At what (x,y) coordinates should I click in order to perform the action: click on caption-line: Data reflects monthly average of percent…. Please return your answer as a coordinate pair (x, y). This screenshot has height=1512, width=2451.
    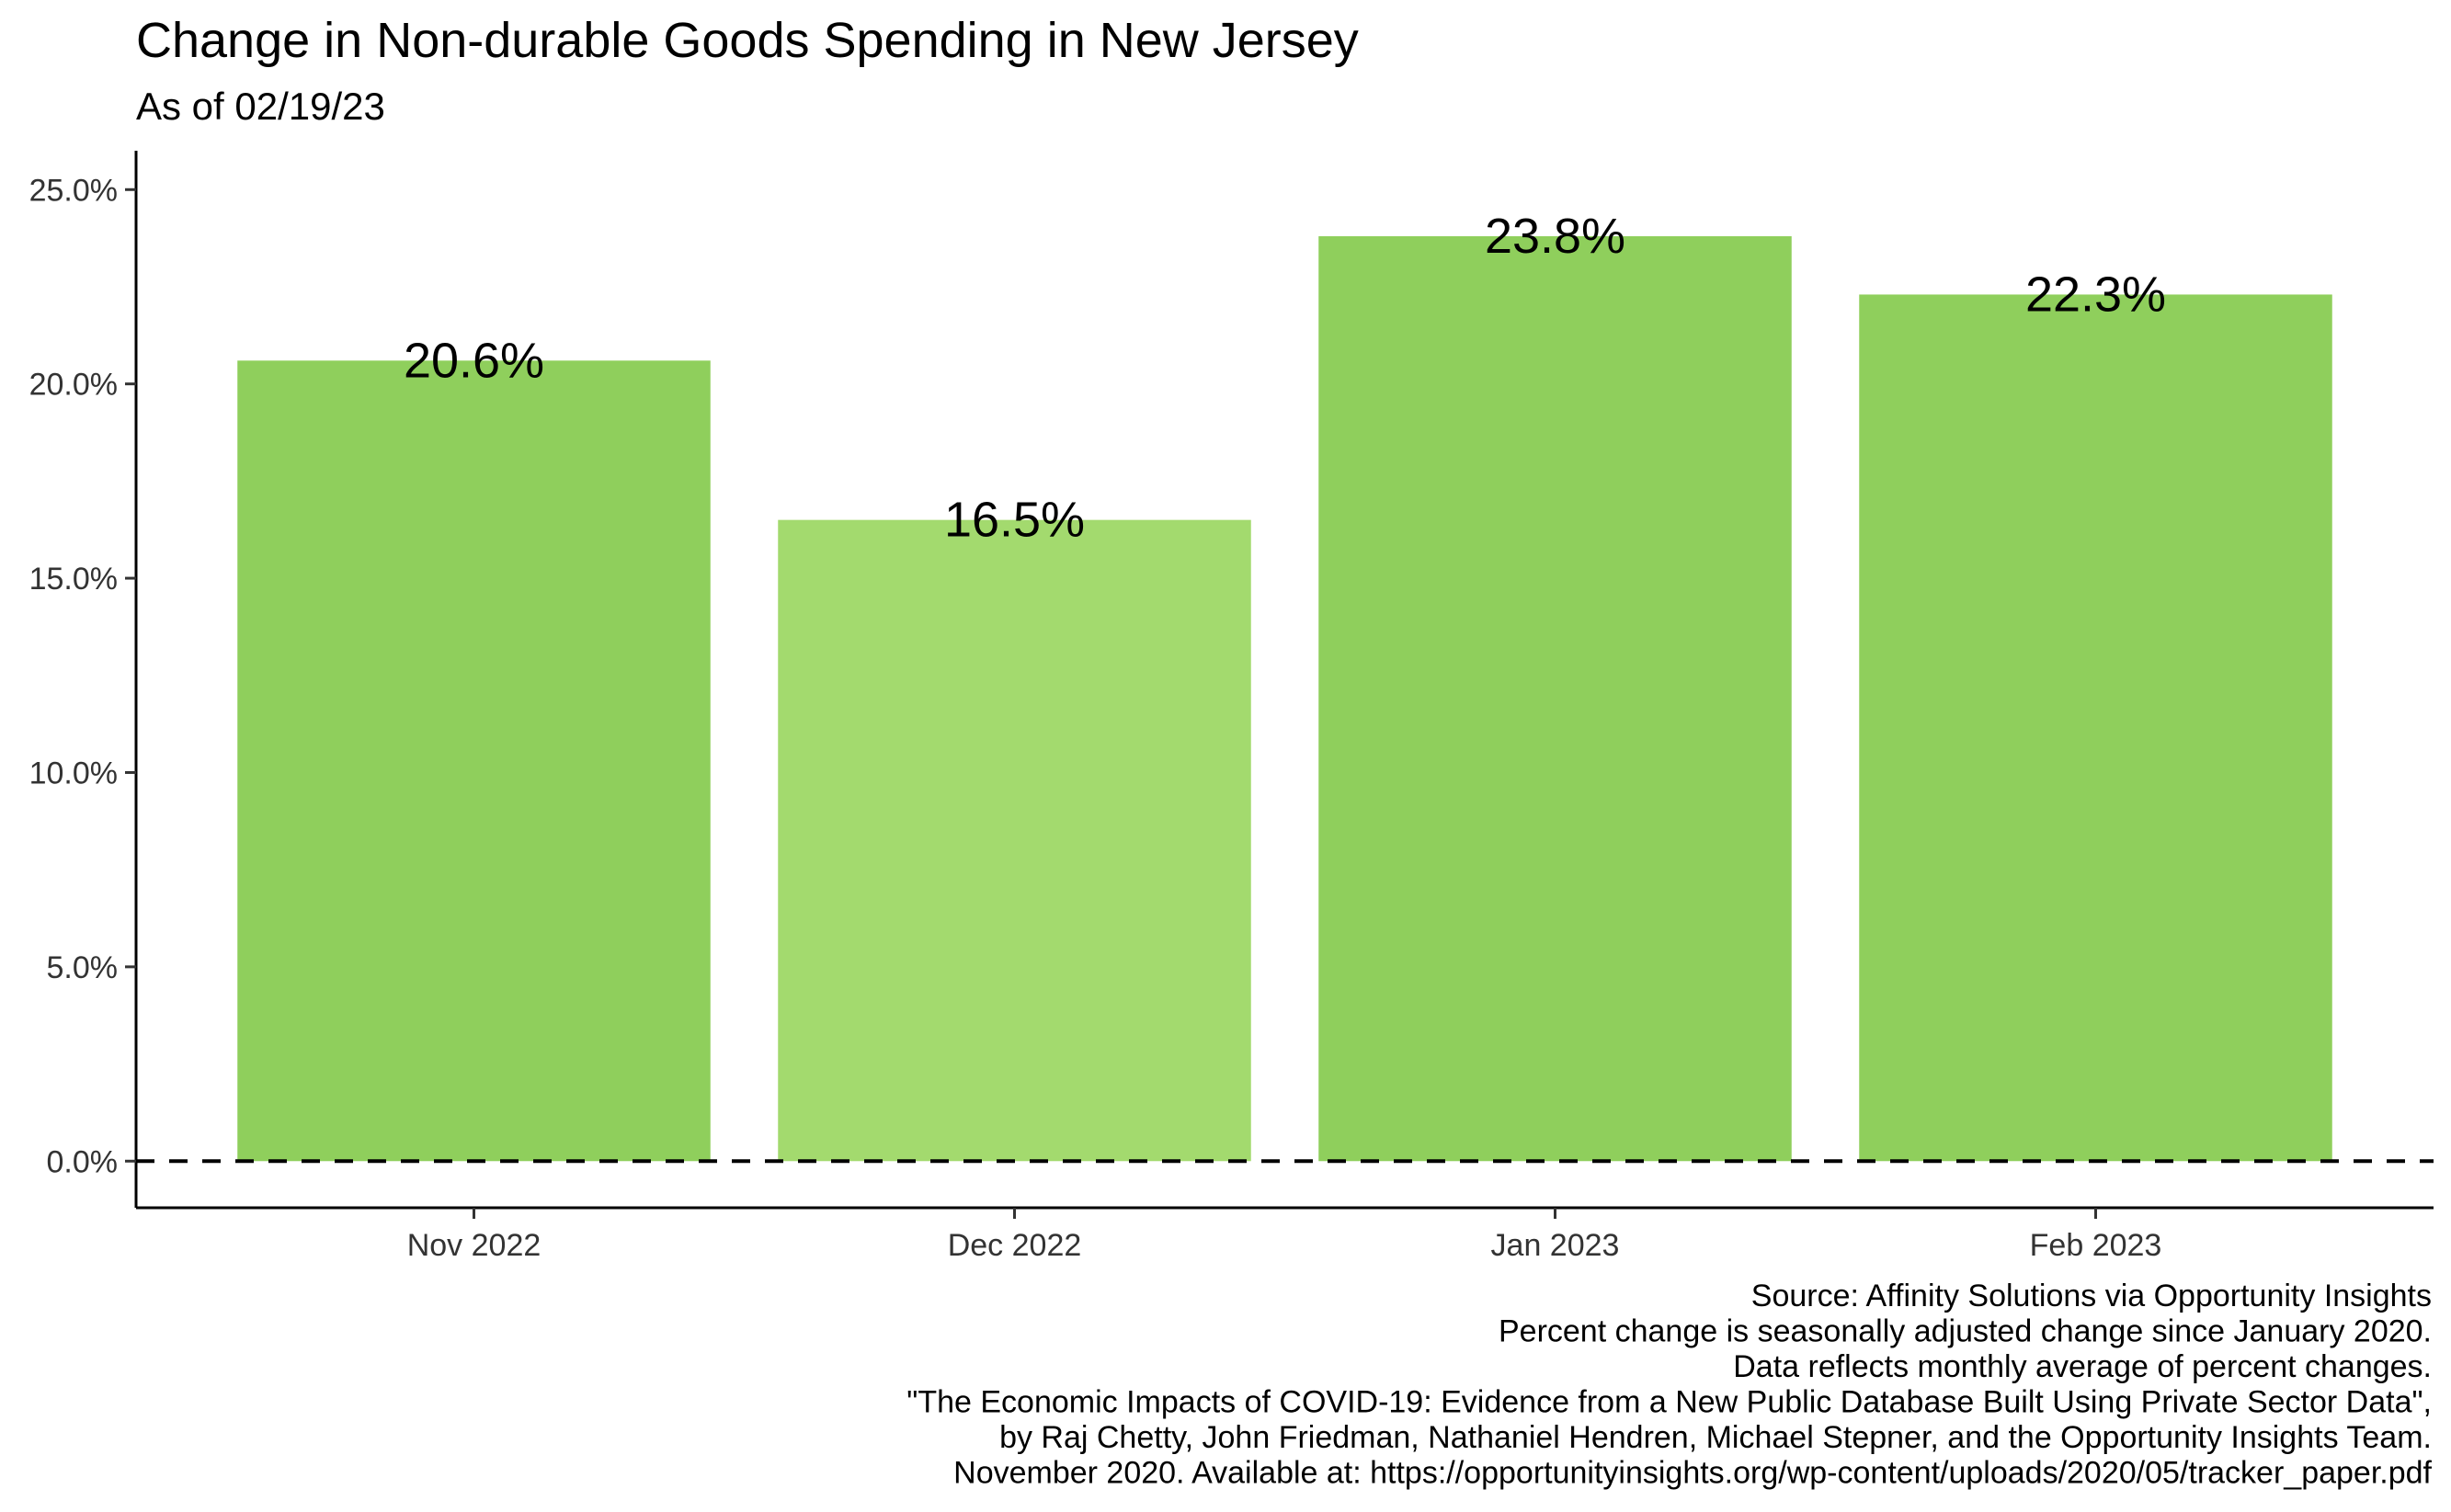
    Looking at the image, I should click on (2082, 1366).